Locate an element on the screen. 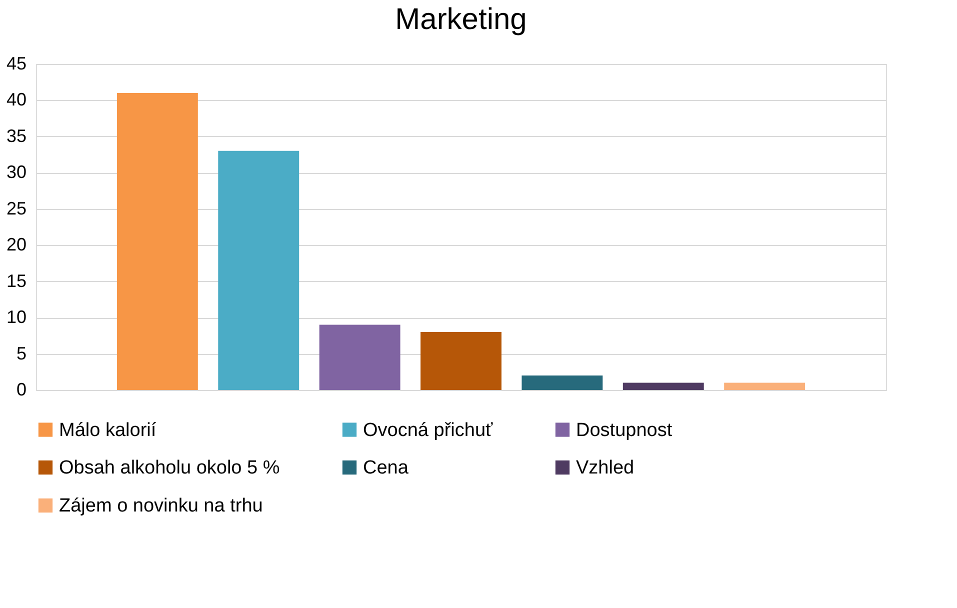 The height and width of the screenshot is (608, 957). y-tick-label: 25 is located at coordinates (16, 208).